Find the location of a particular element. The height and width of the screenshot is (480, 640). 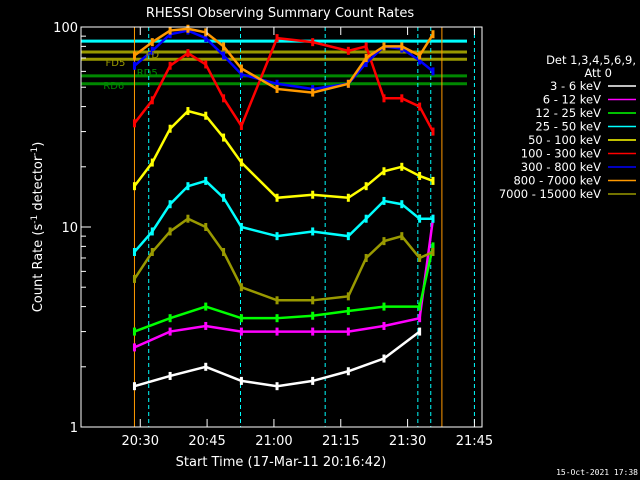

y-tick-label-1: 10 is located at coordinates (69, 228).